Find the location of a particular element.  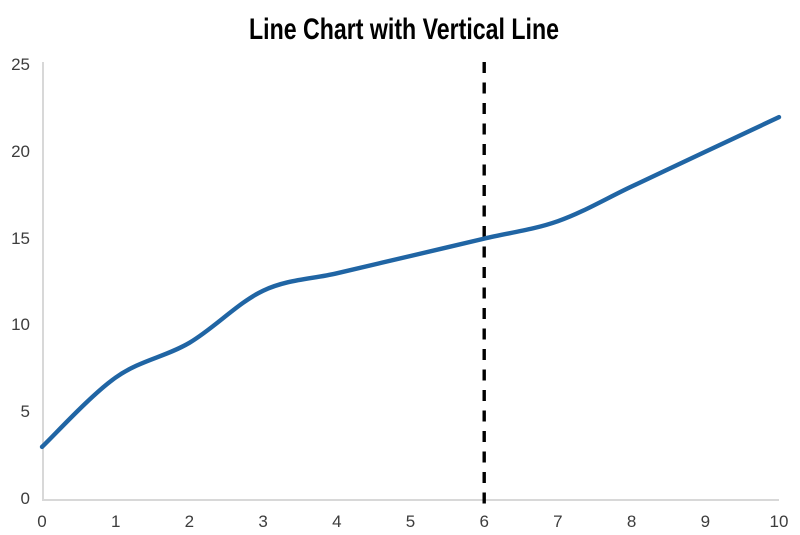

x-axis-tick-label: 8 is located at coordinates (631, 521).